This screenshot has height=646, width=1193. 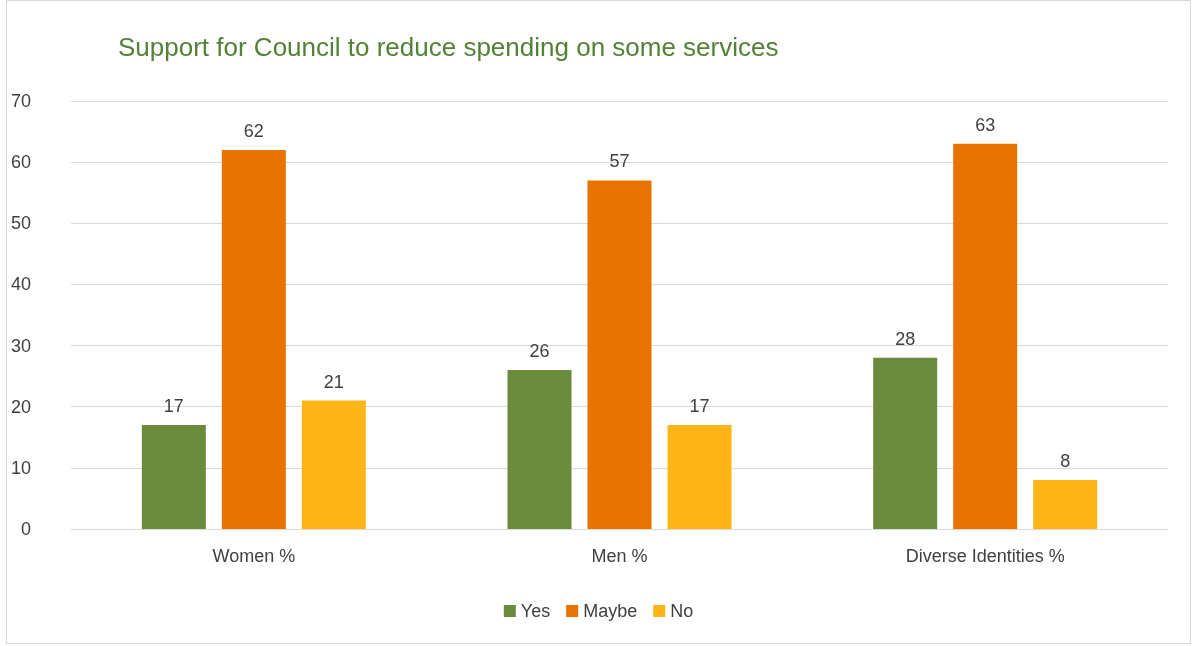 I want to click on y-tick-label: 40, so click(x=20, y=284).